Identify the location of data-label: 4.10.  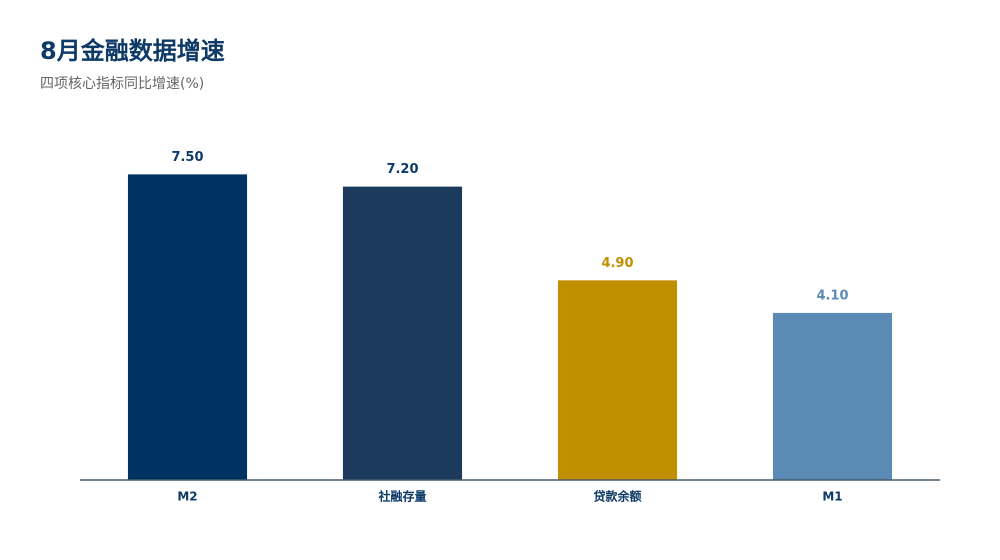
(832, 295).